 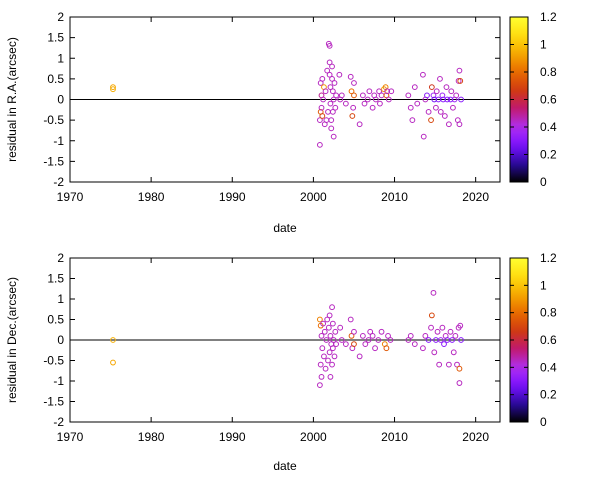 What do you see at coordinates (55, 38) in the screenshot?
I see `y-tick-label: 1.5` at bounding box center [55, 38].